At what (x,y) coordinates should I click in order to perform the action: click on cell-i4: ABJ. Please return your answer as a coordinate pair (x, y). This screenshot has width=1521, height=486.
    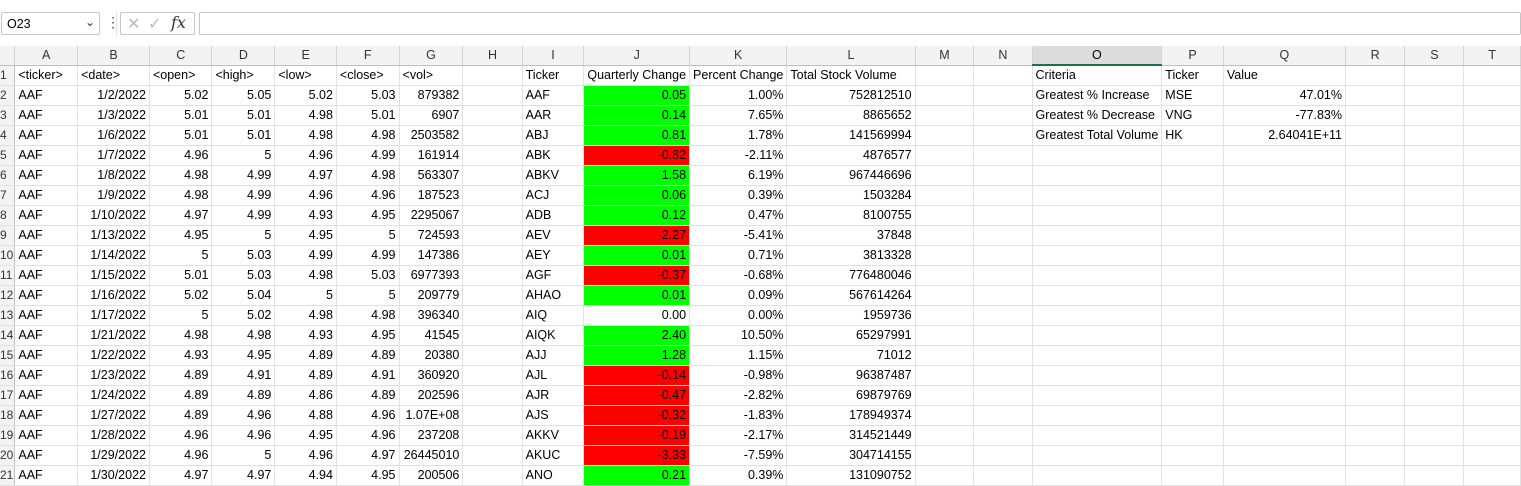
    Looking at the image, I should click on (553, 135).